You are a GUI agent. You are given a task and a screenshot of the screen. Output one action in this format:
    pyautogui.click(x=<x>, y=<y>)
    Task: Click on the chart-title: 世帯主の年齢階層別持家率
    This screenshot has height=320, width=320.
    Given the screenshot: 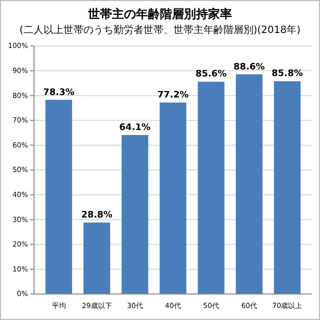 What is the action you would take?
    pyautogui.click(x=159, y=14)
    